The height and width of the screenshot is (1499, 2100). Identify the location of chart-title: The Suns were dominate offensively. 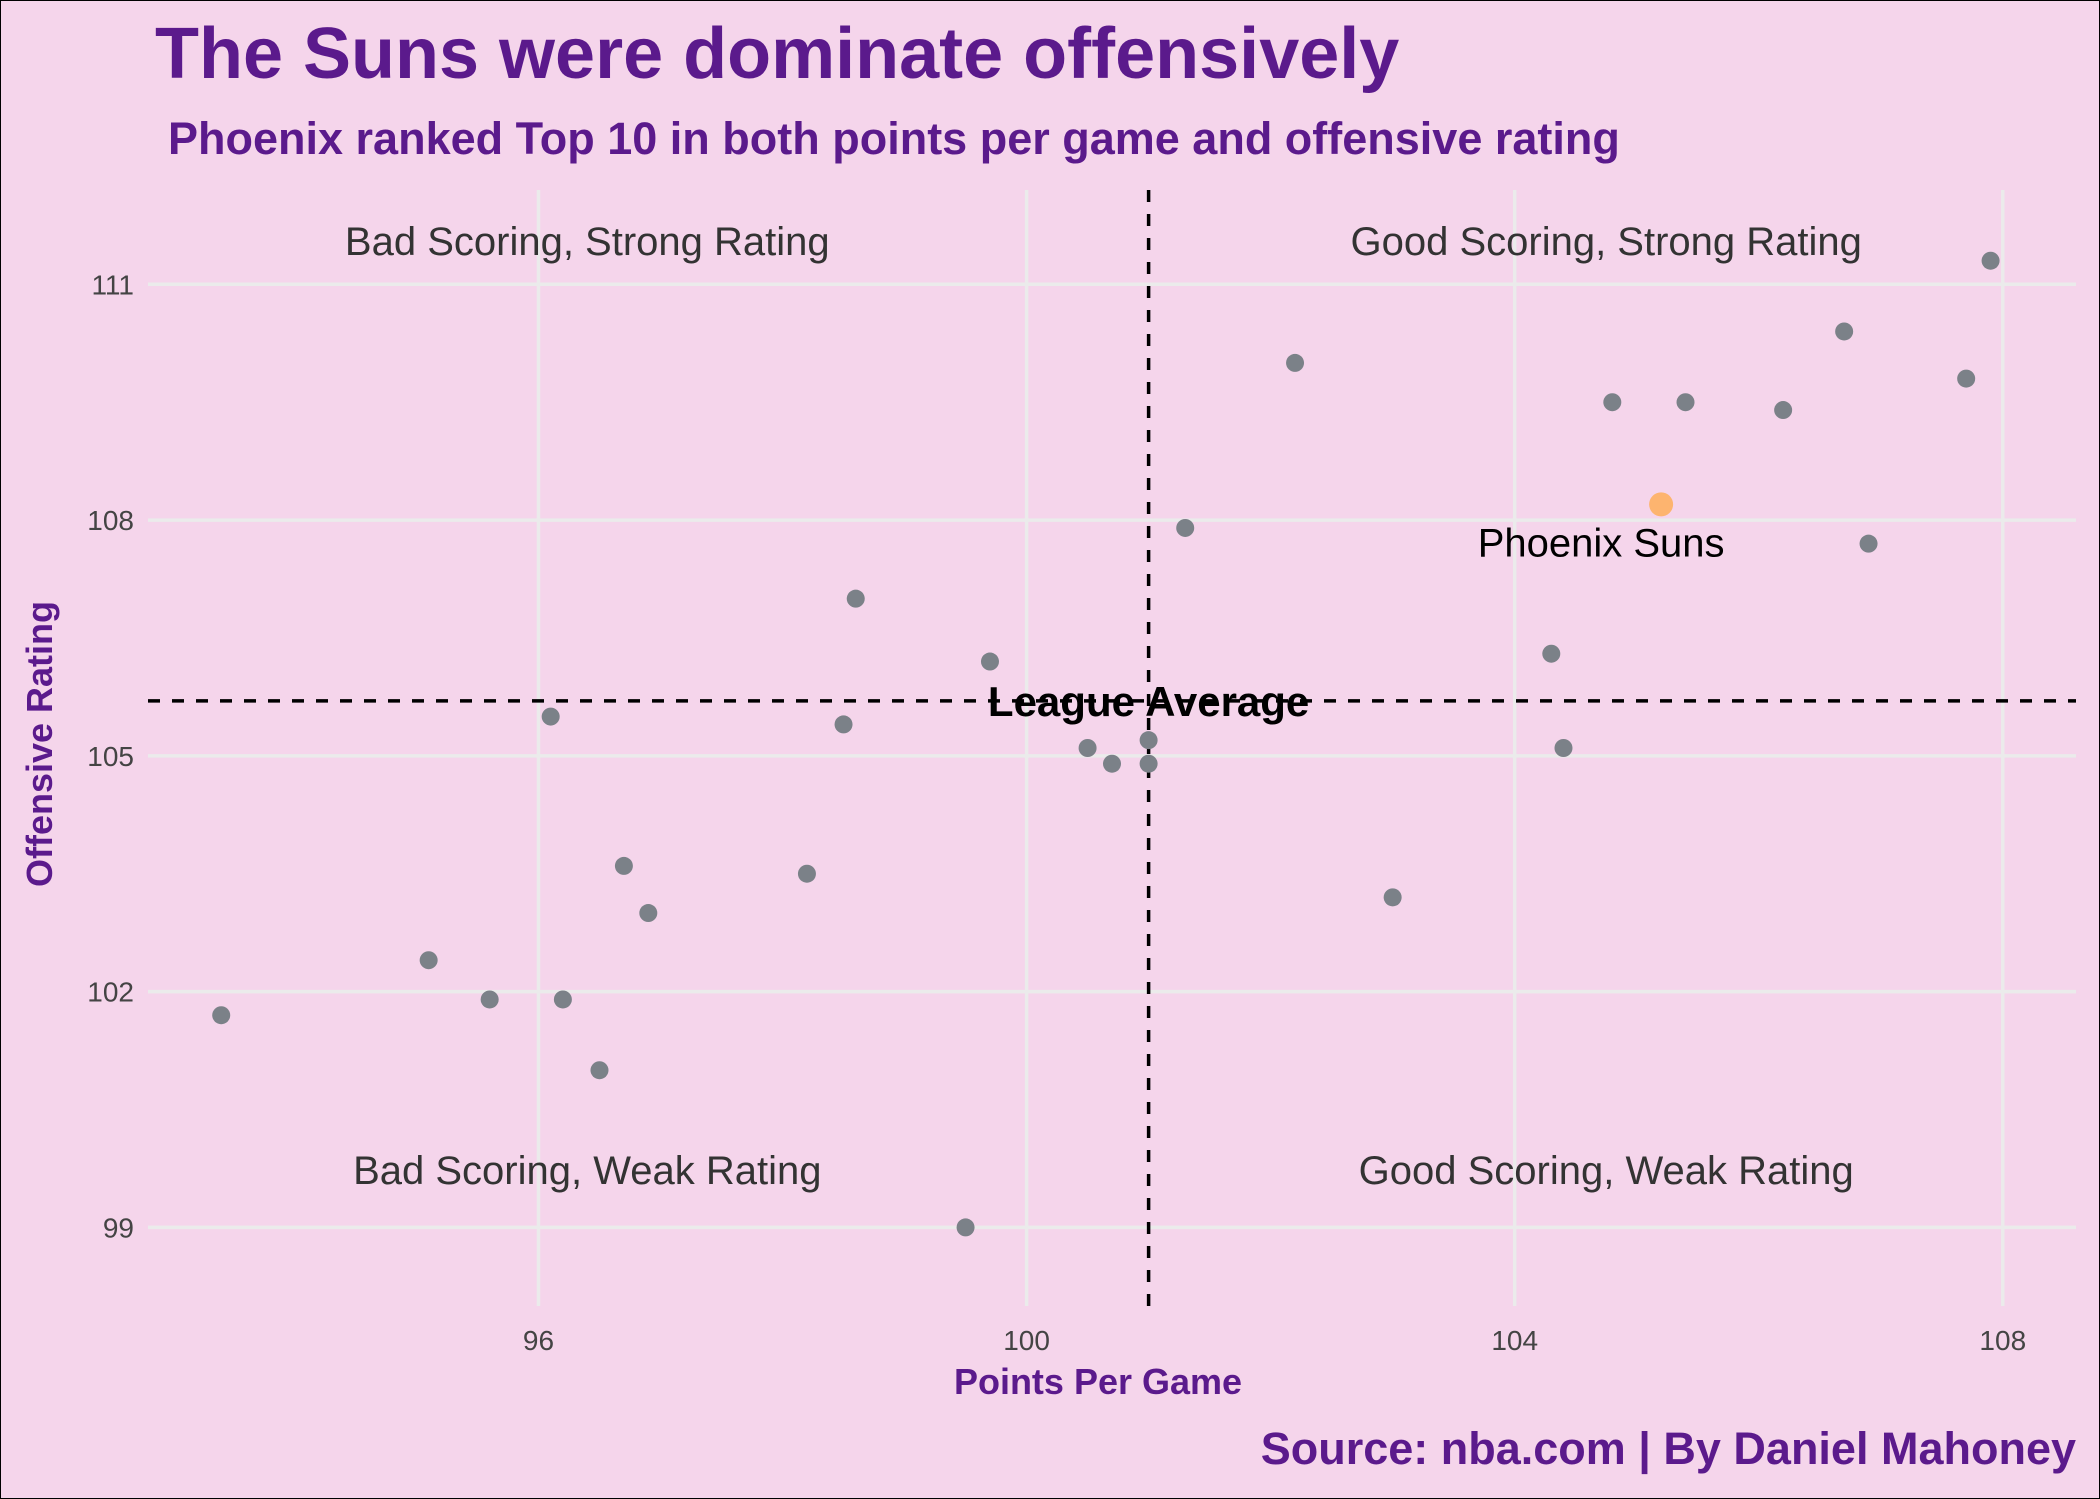
(777, 54).